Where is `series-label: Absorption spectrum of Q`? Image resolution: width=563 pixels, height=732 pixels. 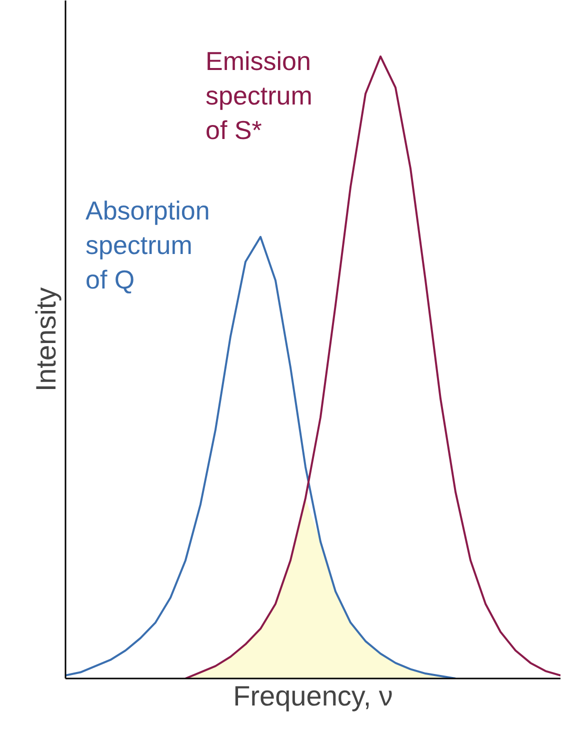
series-label: Absorption spectrum of Q is located at coordinates (148, 244).